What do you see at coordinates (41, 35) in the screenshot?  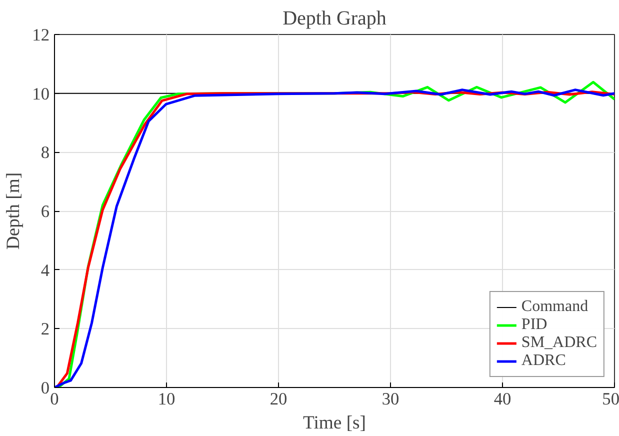 I see `y-tick-label: 12` at bounding box center [41, 35].